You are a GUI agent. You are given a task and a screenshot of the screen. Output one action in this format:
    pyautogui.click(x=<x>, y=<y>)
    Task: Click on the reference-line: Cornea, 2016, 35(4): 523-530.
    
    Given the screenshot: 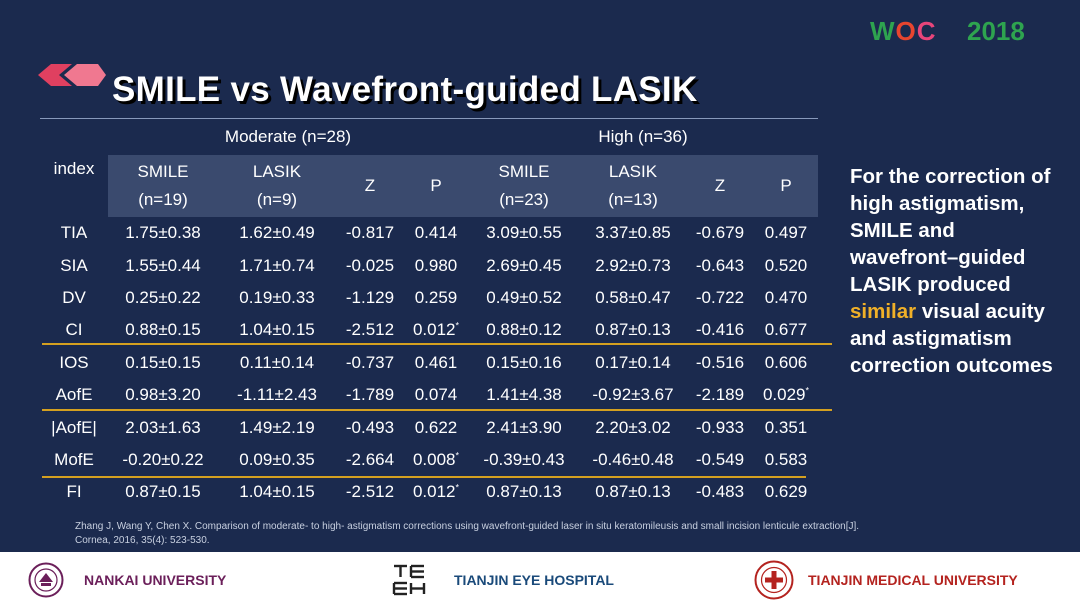 What is the action you would take?
    pyautogui.click(x=142, y=540)
    